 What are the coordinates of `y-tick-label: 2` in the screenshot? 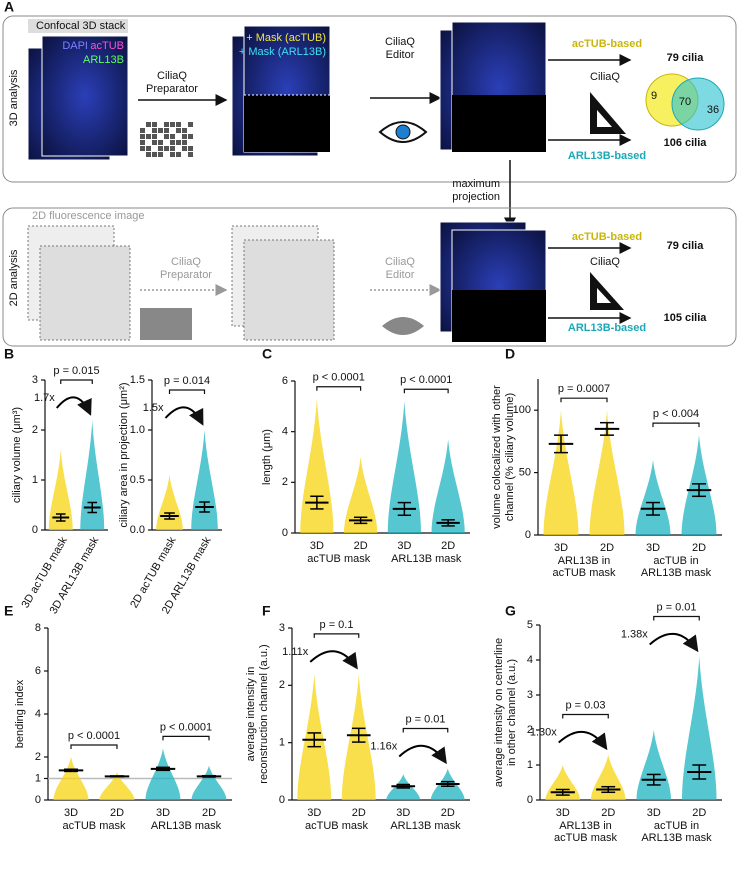 It's located at (35, 430).